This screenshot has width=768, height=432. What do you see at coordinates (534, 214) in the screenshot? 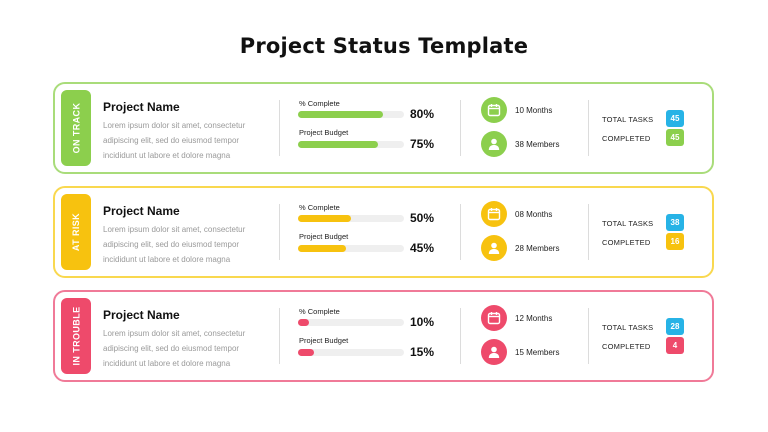
I see `duration-text: 08 Months` at bounding box center [534, 214].